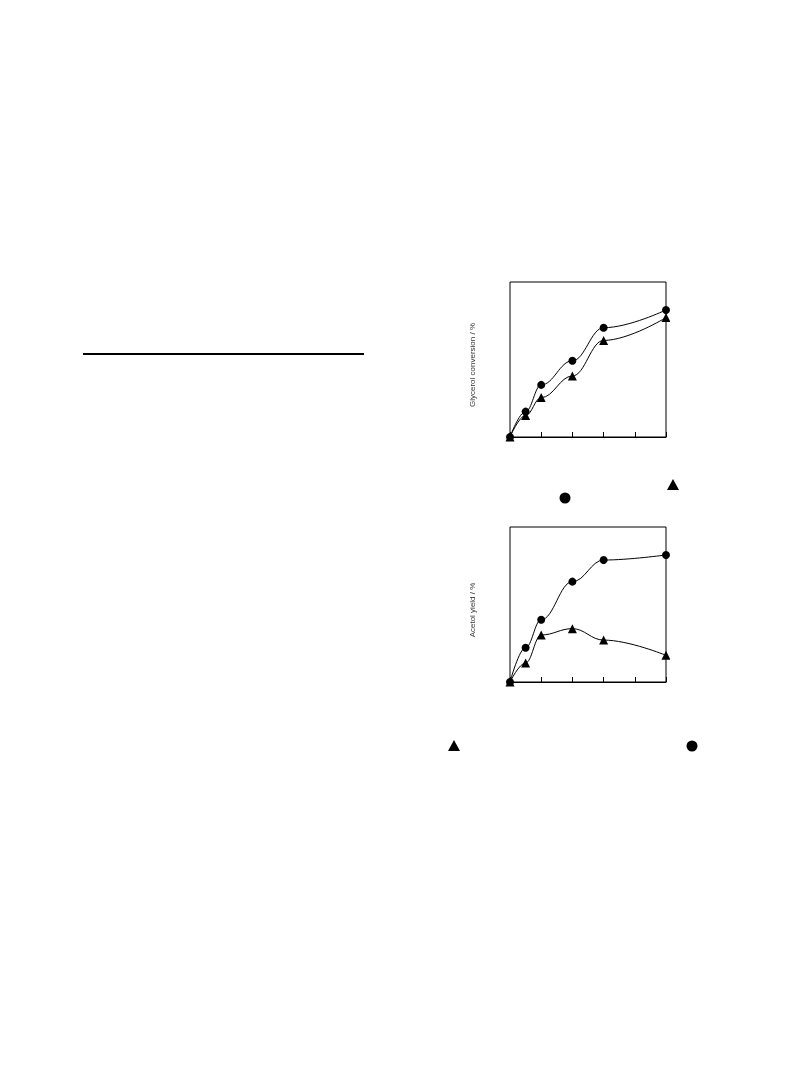 Image resolution: width=793 pixels, height=1077 pixels. What do you see at coordinates (472, 365) in the screenshot?
I see `y-axis-title: Glycerol conversion / %` at bounding box center [472, 365].